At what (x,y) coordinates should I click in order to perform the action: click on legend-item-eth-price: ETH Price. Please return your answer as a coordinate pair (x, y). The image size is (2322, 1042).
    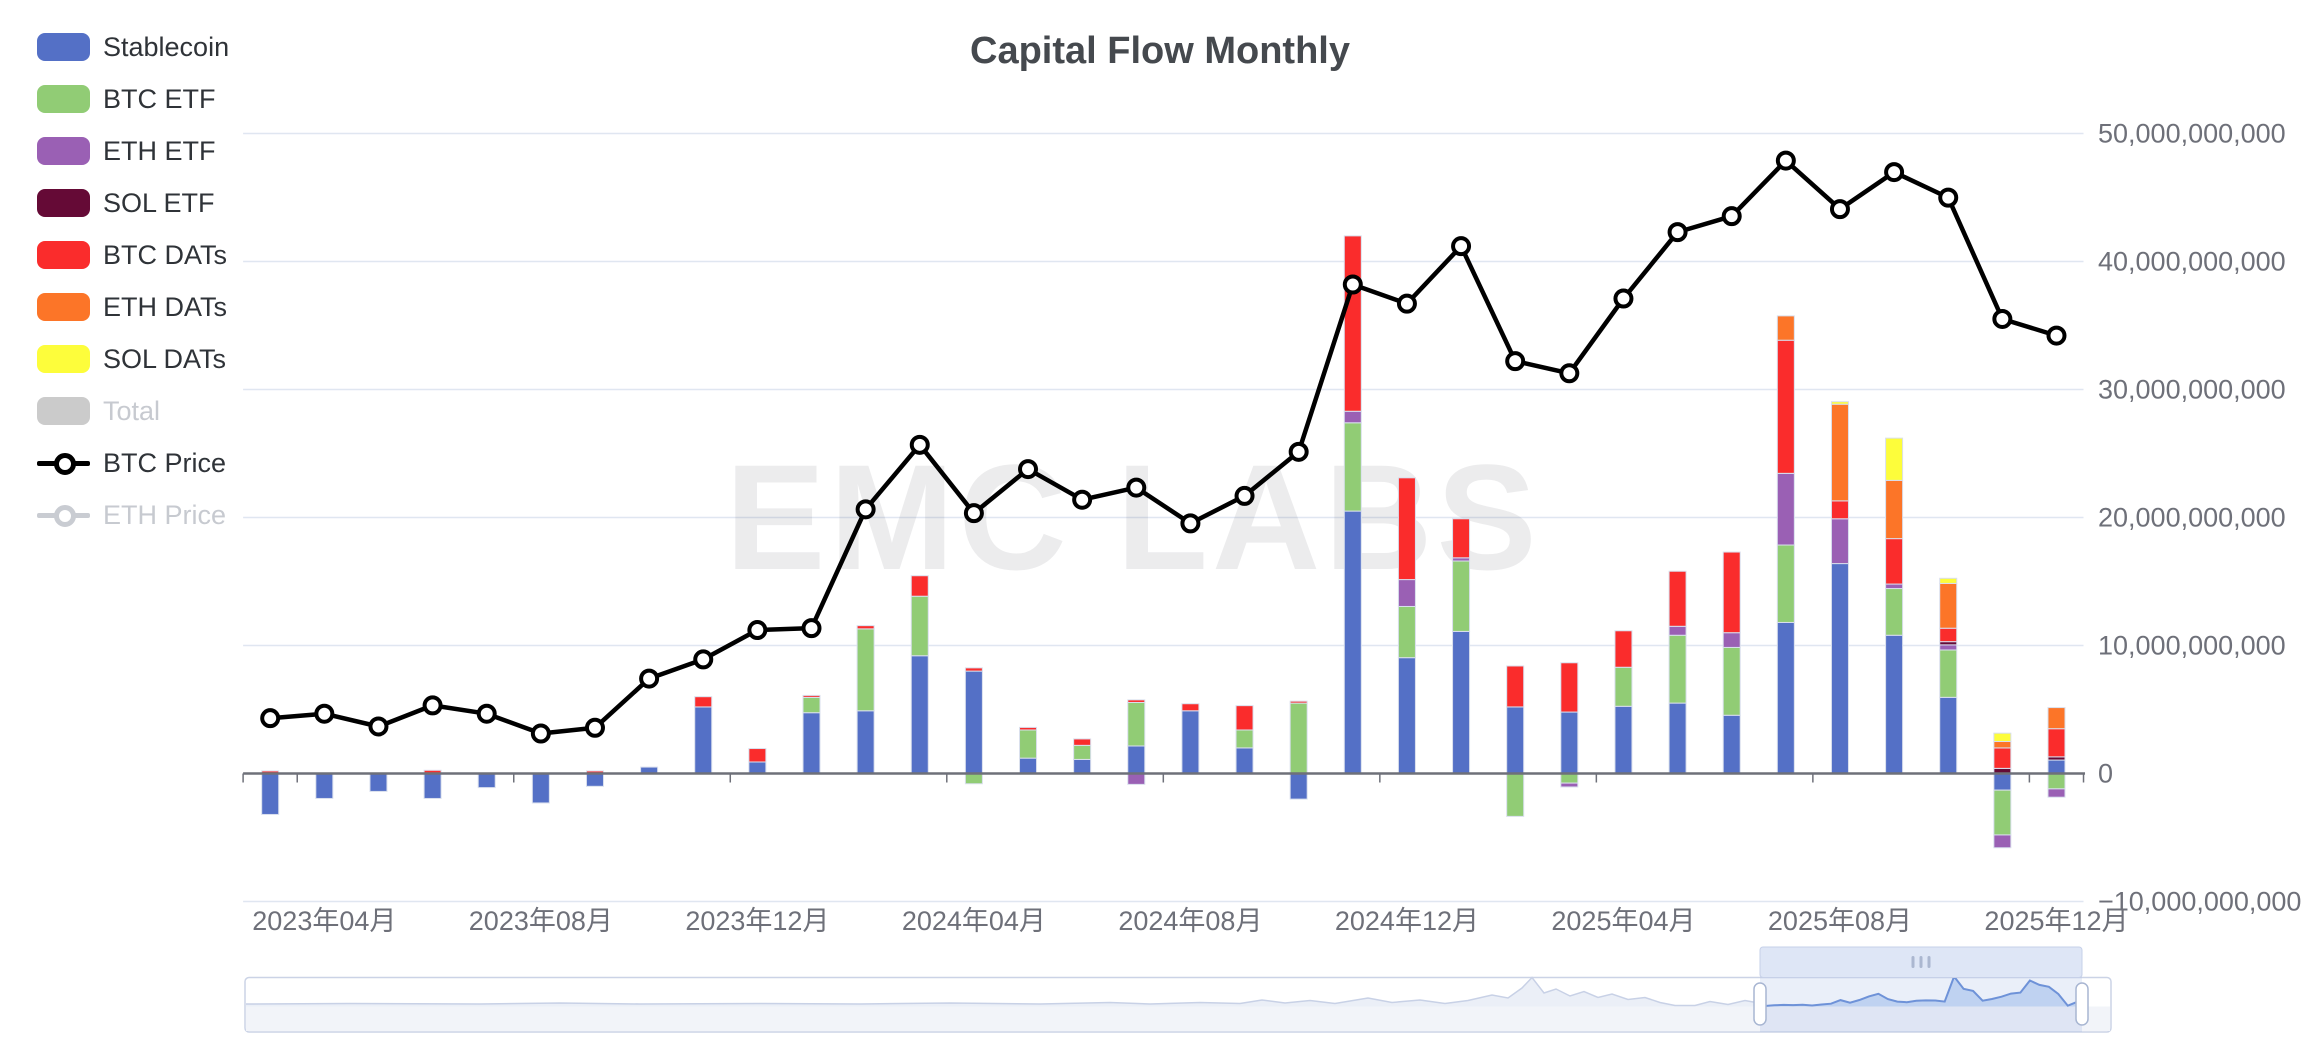
    Looking at the image, I should click on (133, 515).